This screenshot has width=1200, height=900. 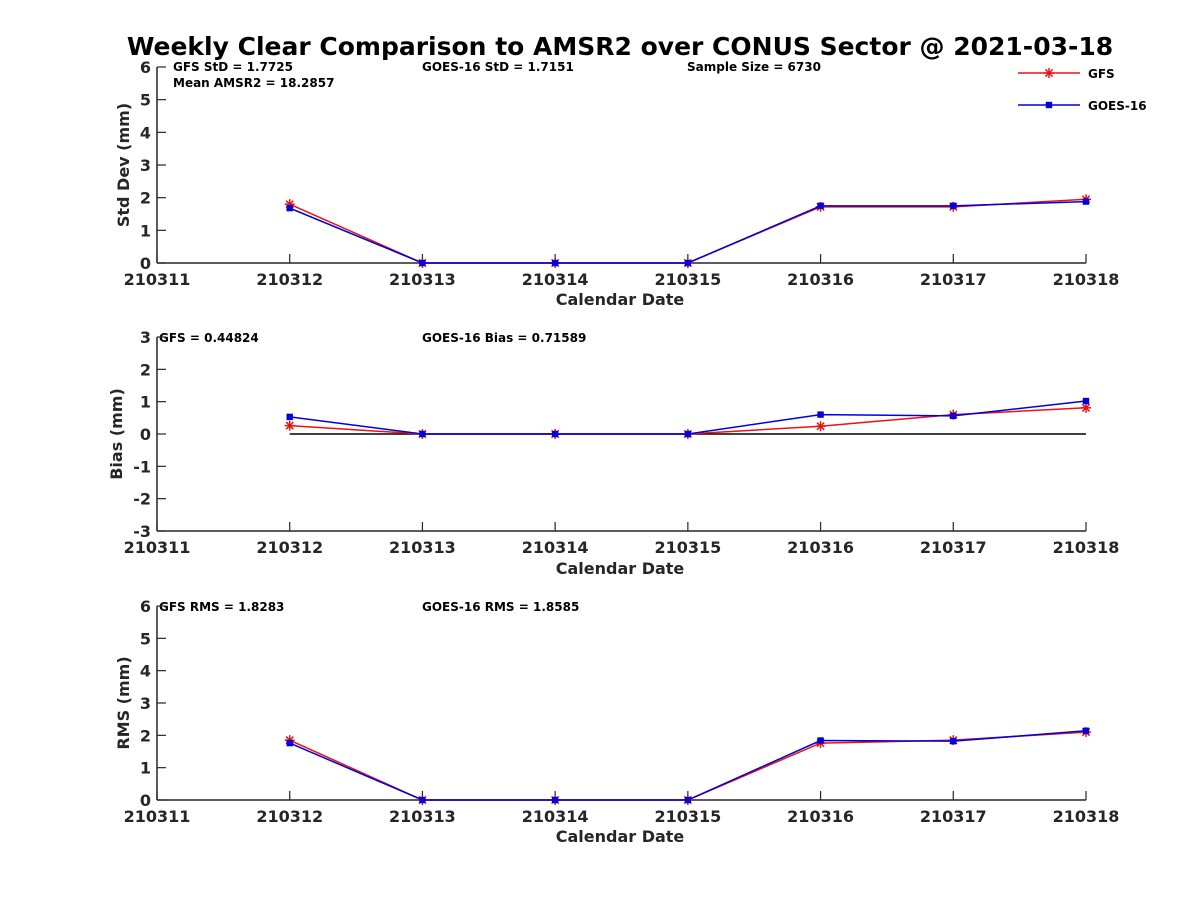 What do you see at coordinates (142, 466) in the screenshot?
I see `bias-y-tick-label: -1` at bounding box center [142, 466].